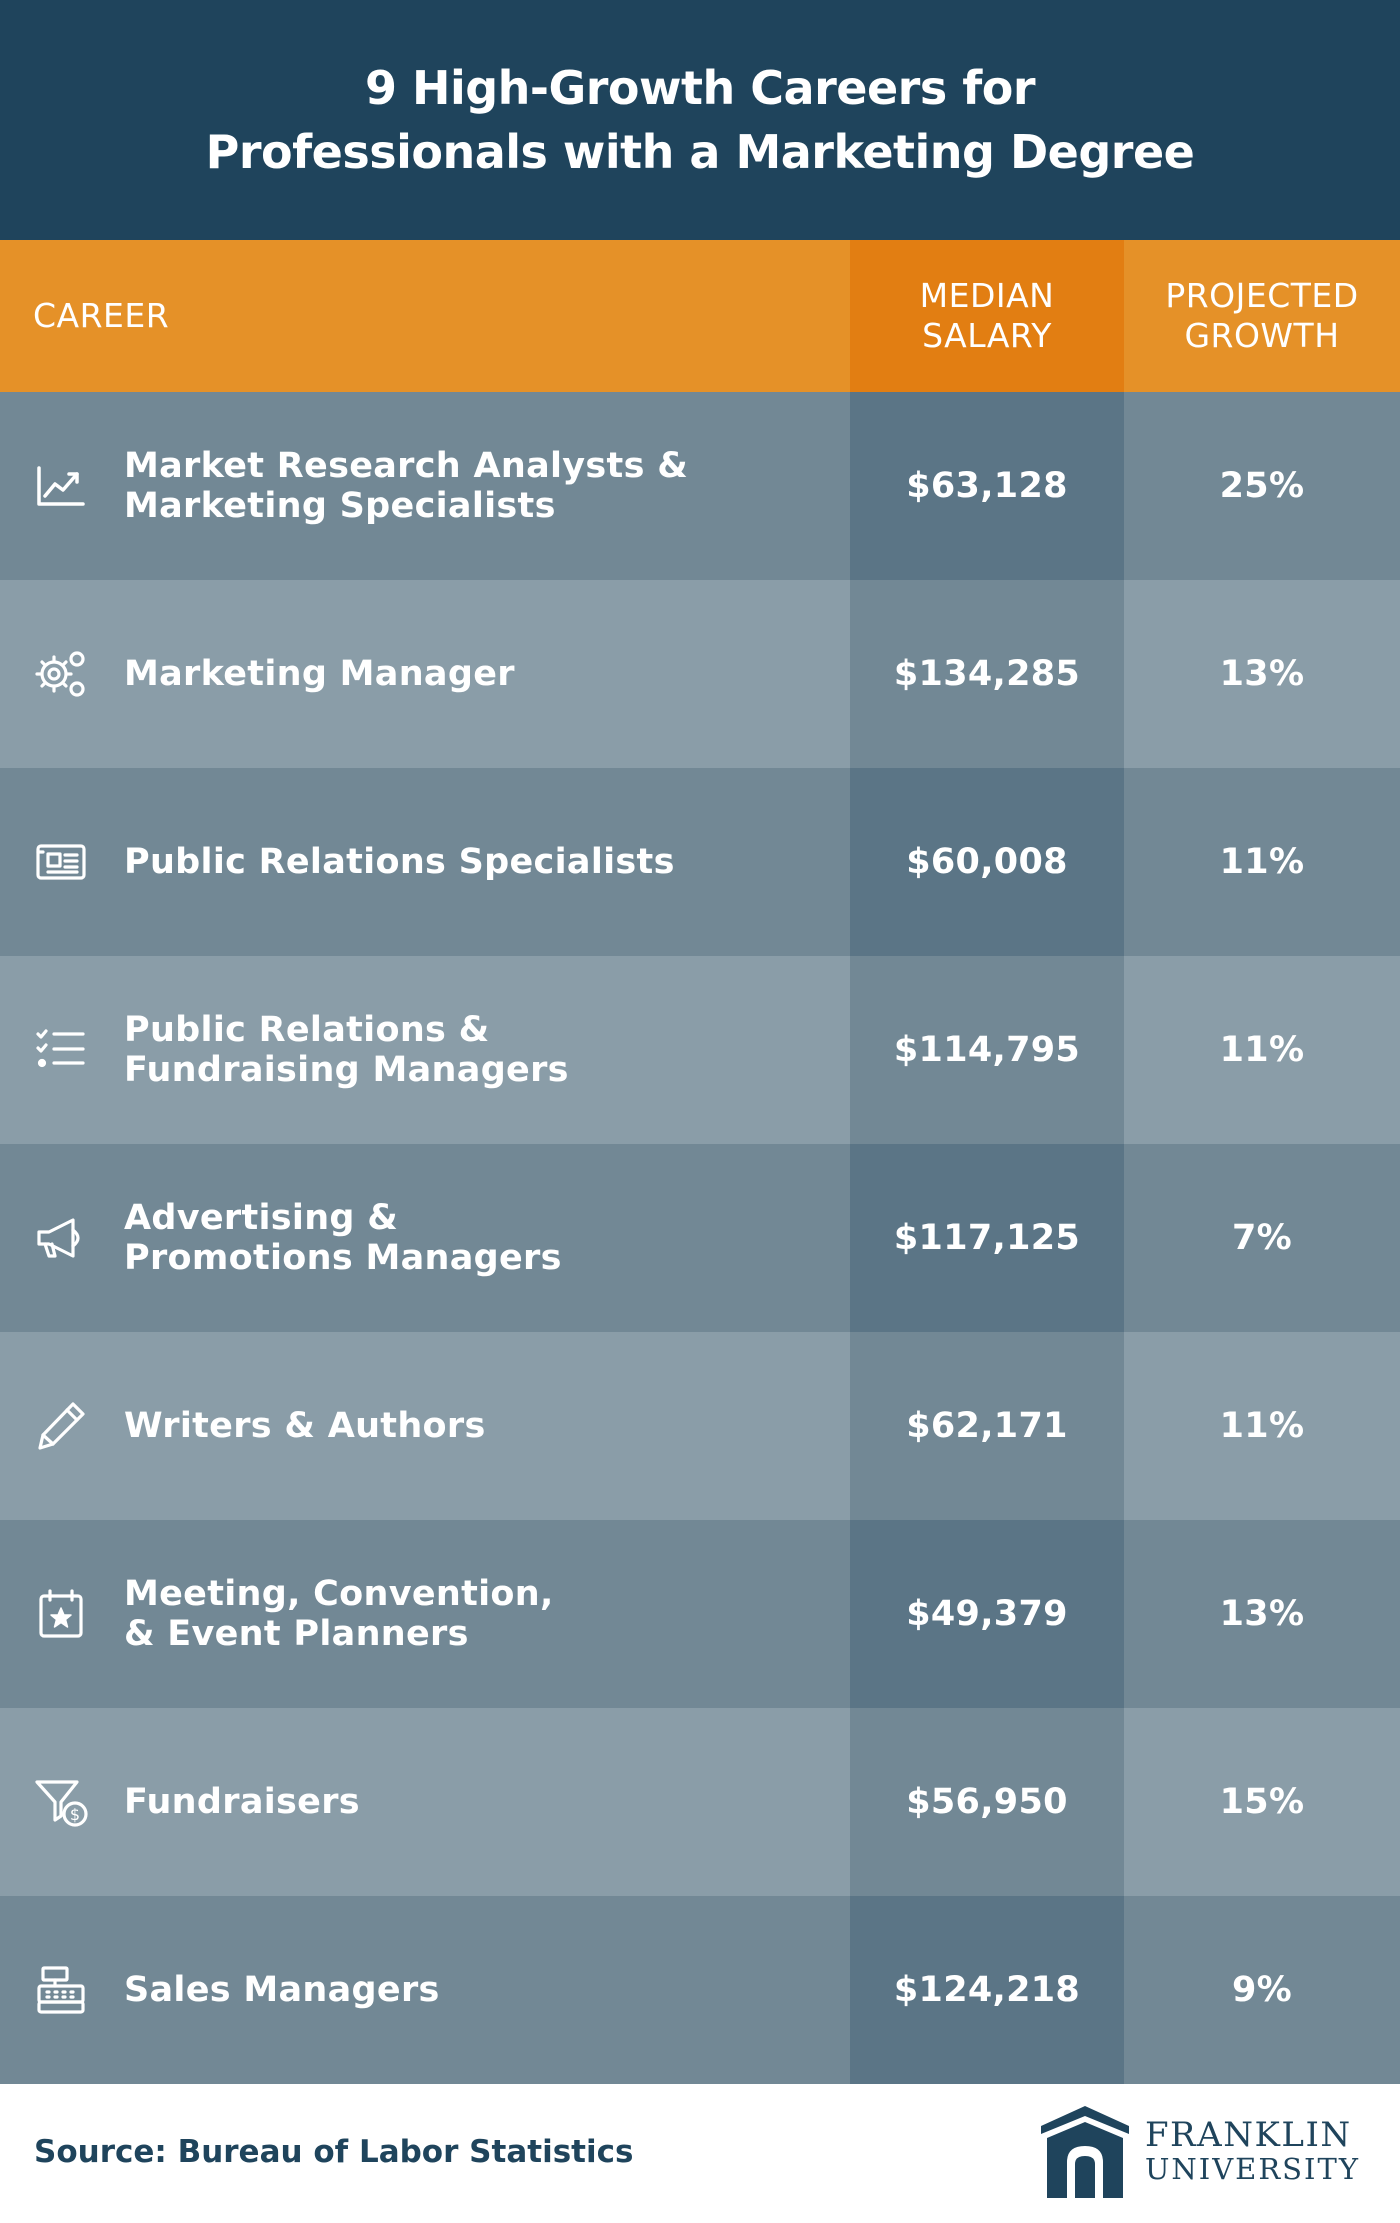  What do you see at coordinates (700, 152) in the screenshot?
I see `page-title-line-2: Professionals with a Marketing Degree` at bounding box center [700, 152].